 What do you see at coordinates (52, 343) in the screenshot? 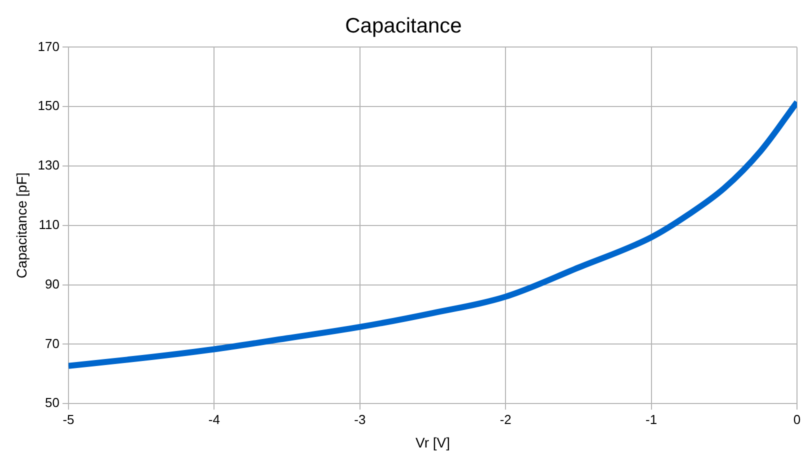
I see `y-tick-label: 70` at bounding box center [52, 343].